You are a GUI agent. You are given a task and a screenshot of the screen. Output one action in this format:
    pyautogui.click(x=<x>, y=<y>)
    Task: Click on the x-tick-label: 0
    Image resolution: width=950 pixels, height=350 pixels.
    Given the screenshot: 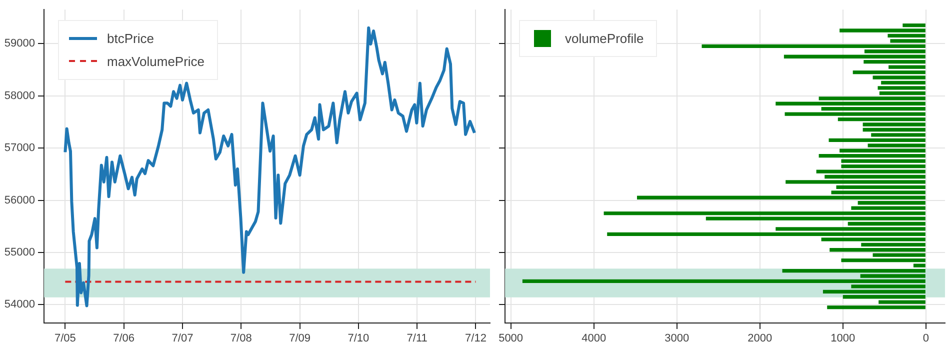 What is the action you would take?
    pyautogui.click(x=925, y=338)
    